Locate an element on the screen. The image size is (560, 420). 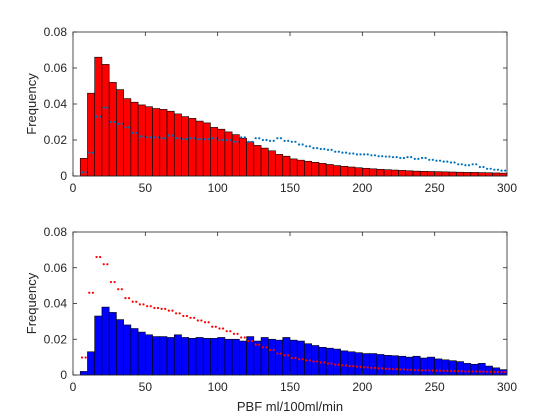
x-tick-label: 50 is located at coordinates (146, 387).